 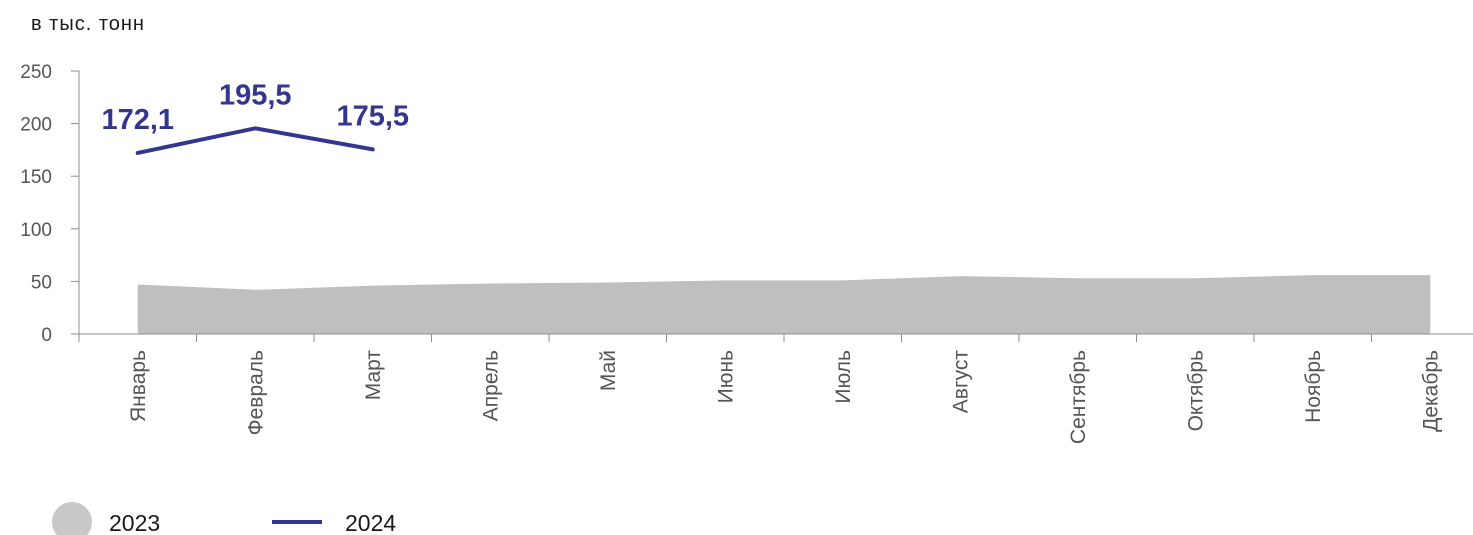 What do you see at coordinates (255, 95) in the screenshot?
I see `data-label-2024: 195,5` at bounding box center [255, 95].